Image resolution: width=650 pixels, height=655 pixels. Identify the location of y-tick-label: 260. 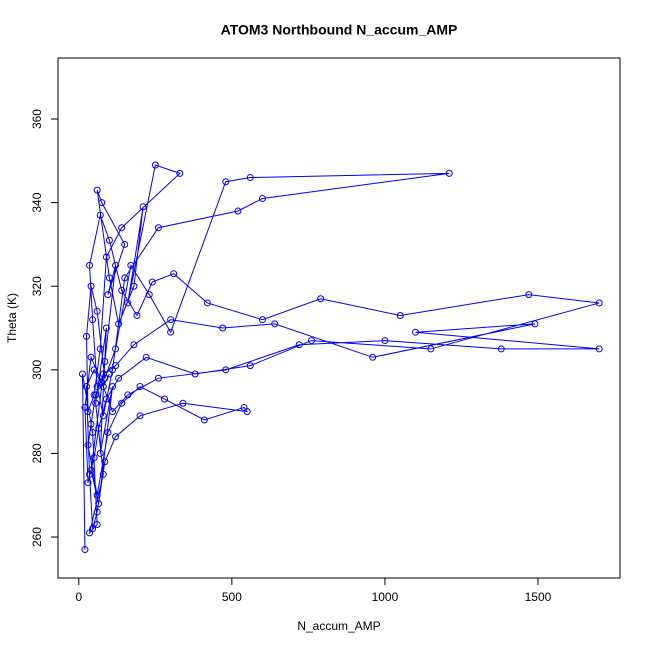
(37, 537).